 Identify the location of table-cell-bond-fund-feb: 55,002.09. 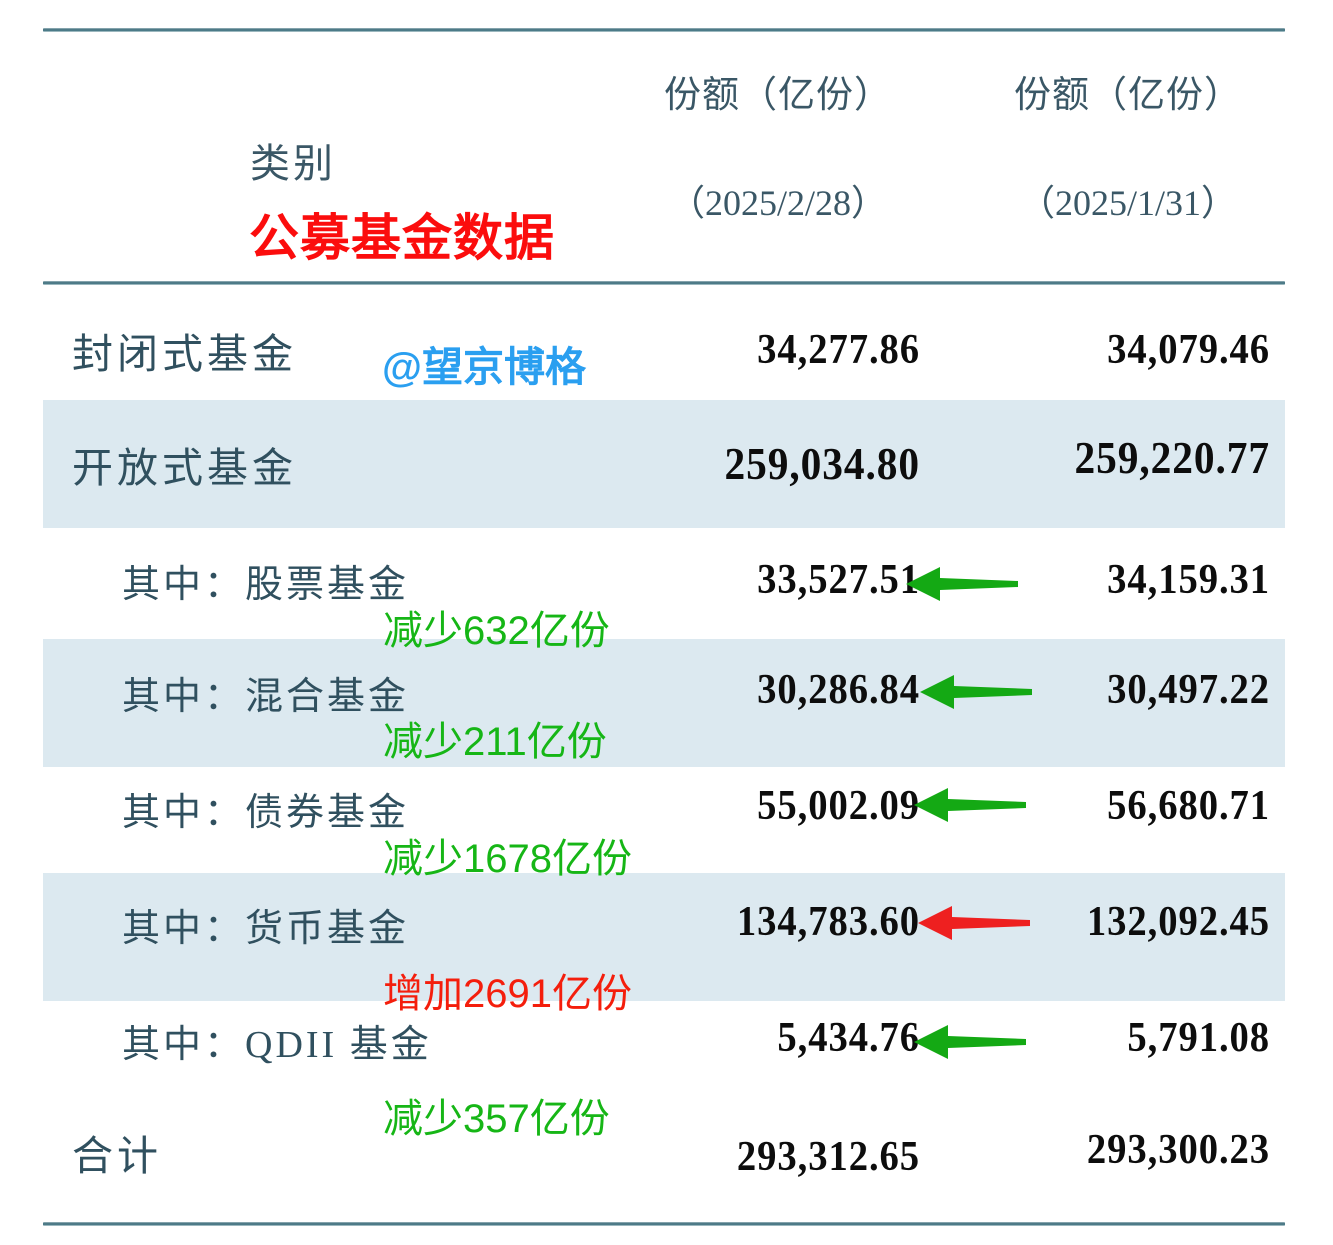
(838, 806).